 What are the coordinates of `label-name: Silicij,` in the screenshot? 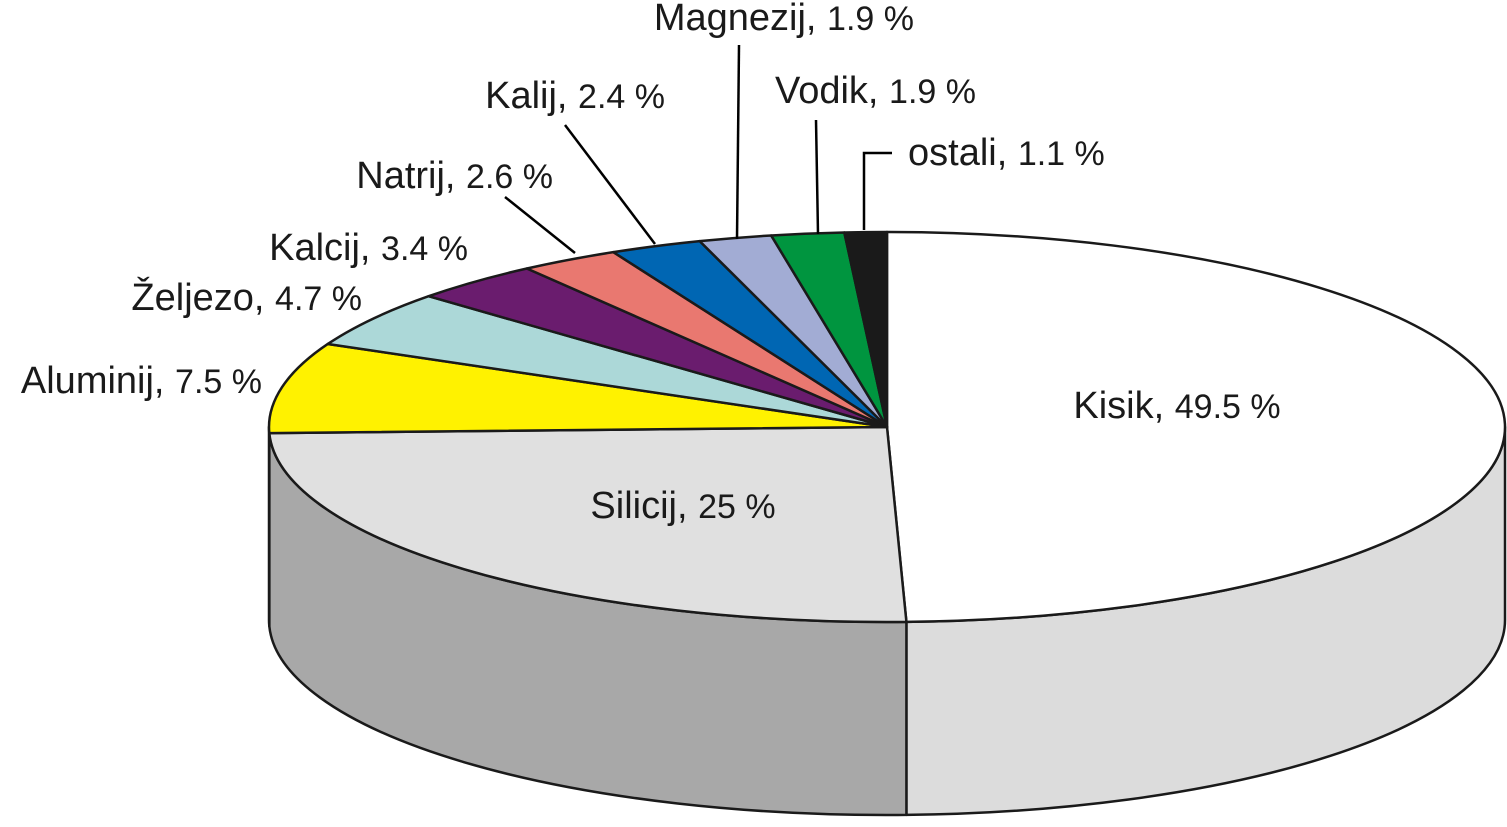 It's located at (644, 506).